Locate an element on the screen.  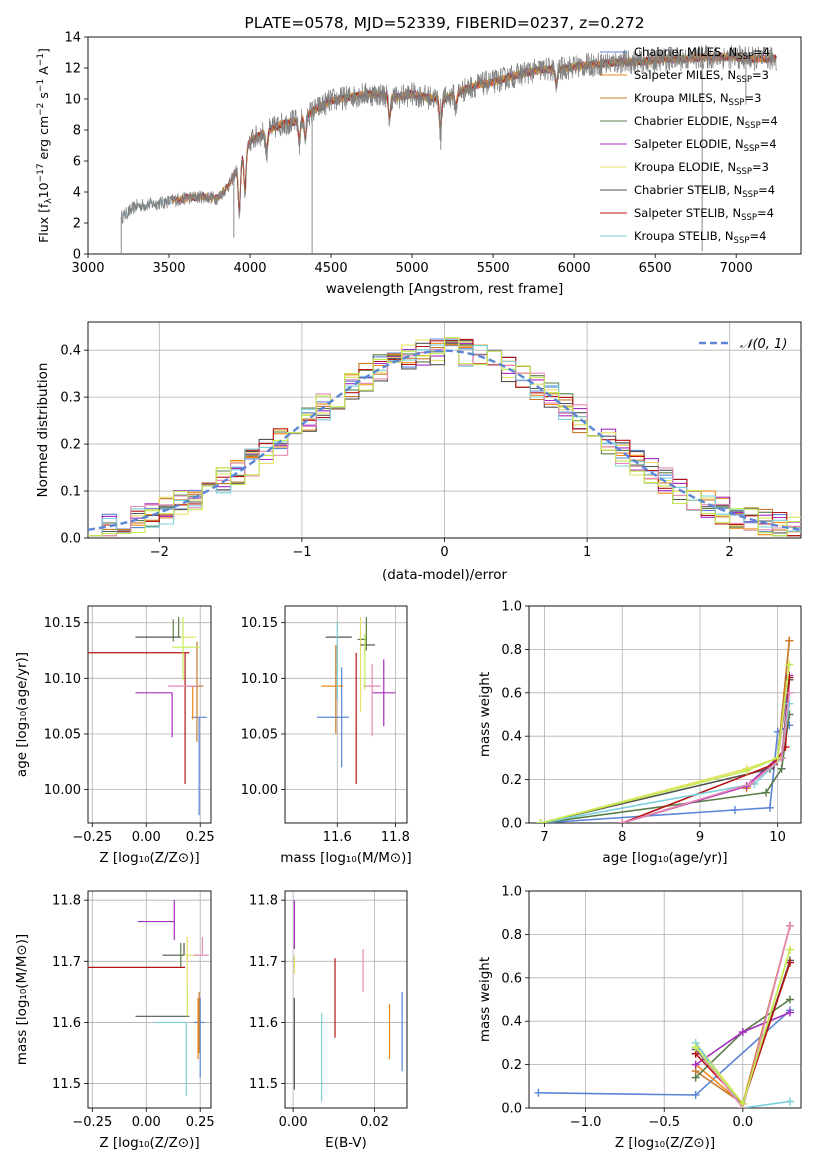
mass-weight-vs-Z-series is located at coordinates (664, 1014).